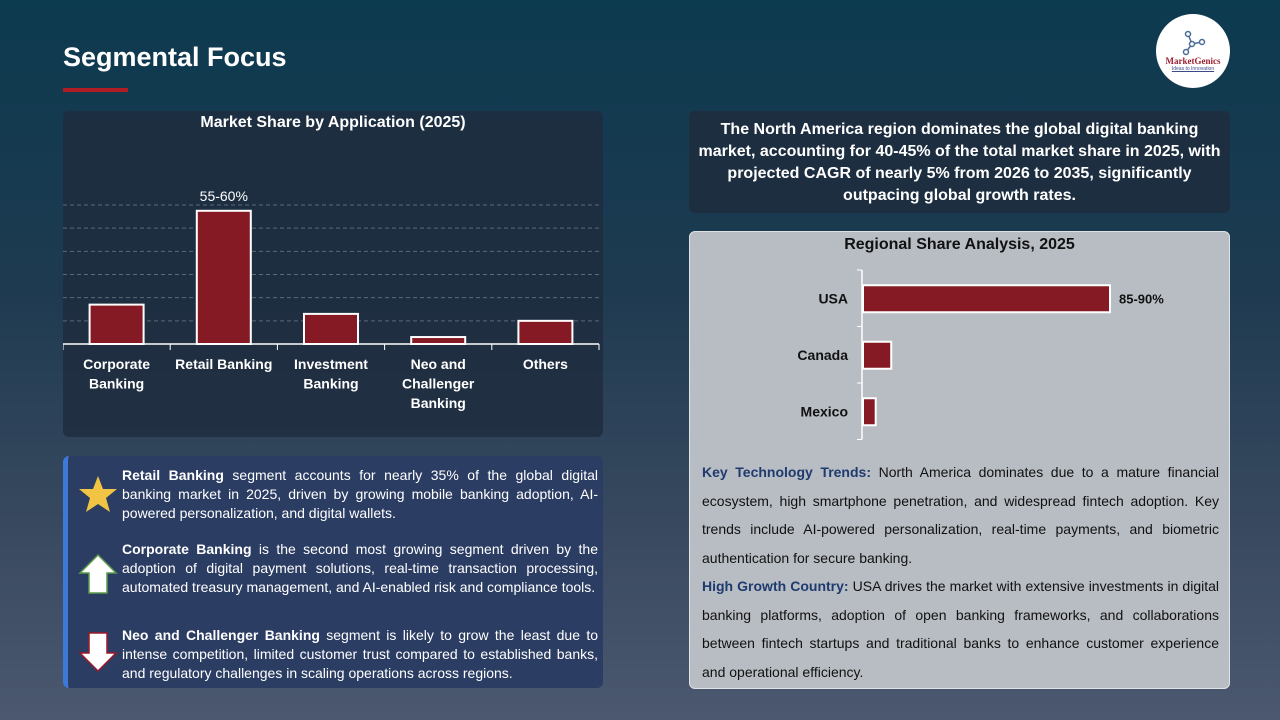 This screenshot has height=720, width=1280. Describe the element at coordinates (173, 475) in the screenshot. I see `insight-bold: Retail Banking` at that location.